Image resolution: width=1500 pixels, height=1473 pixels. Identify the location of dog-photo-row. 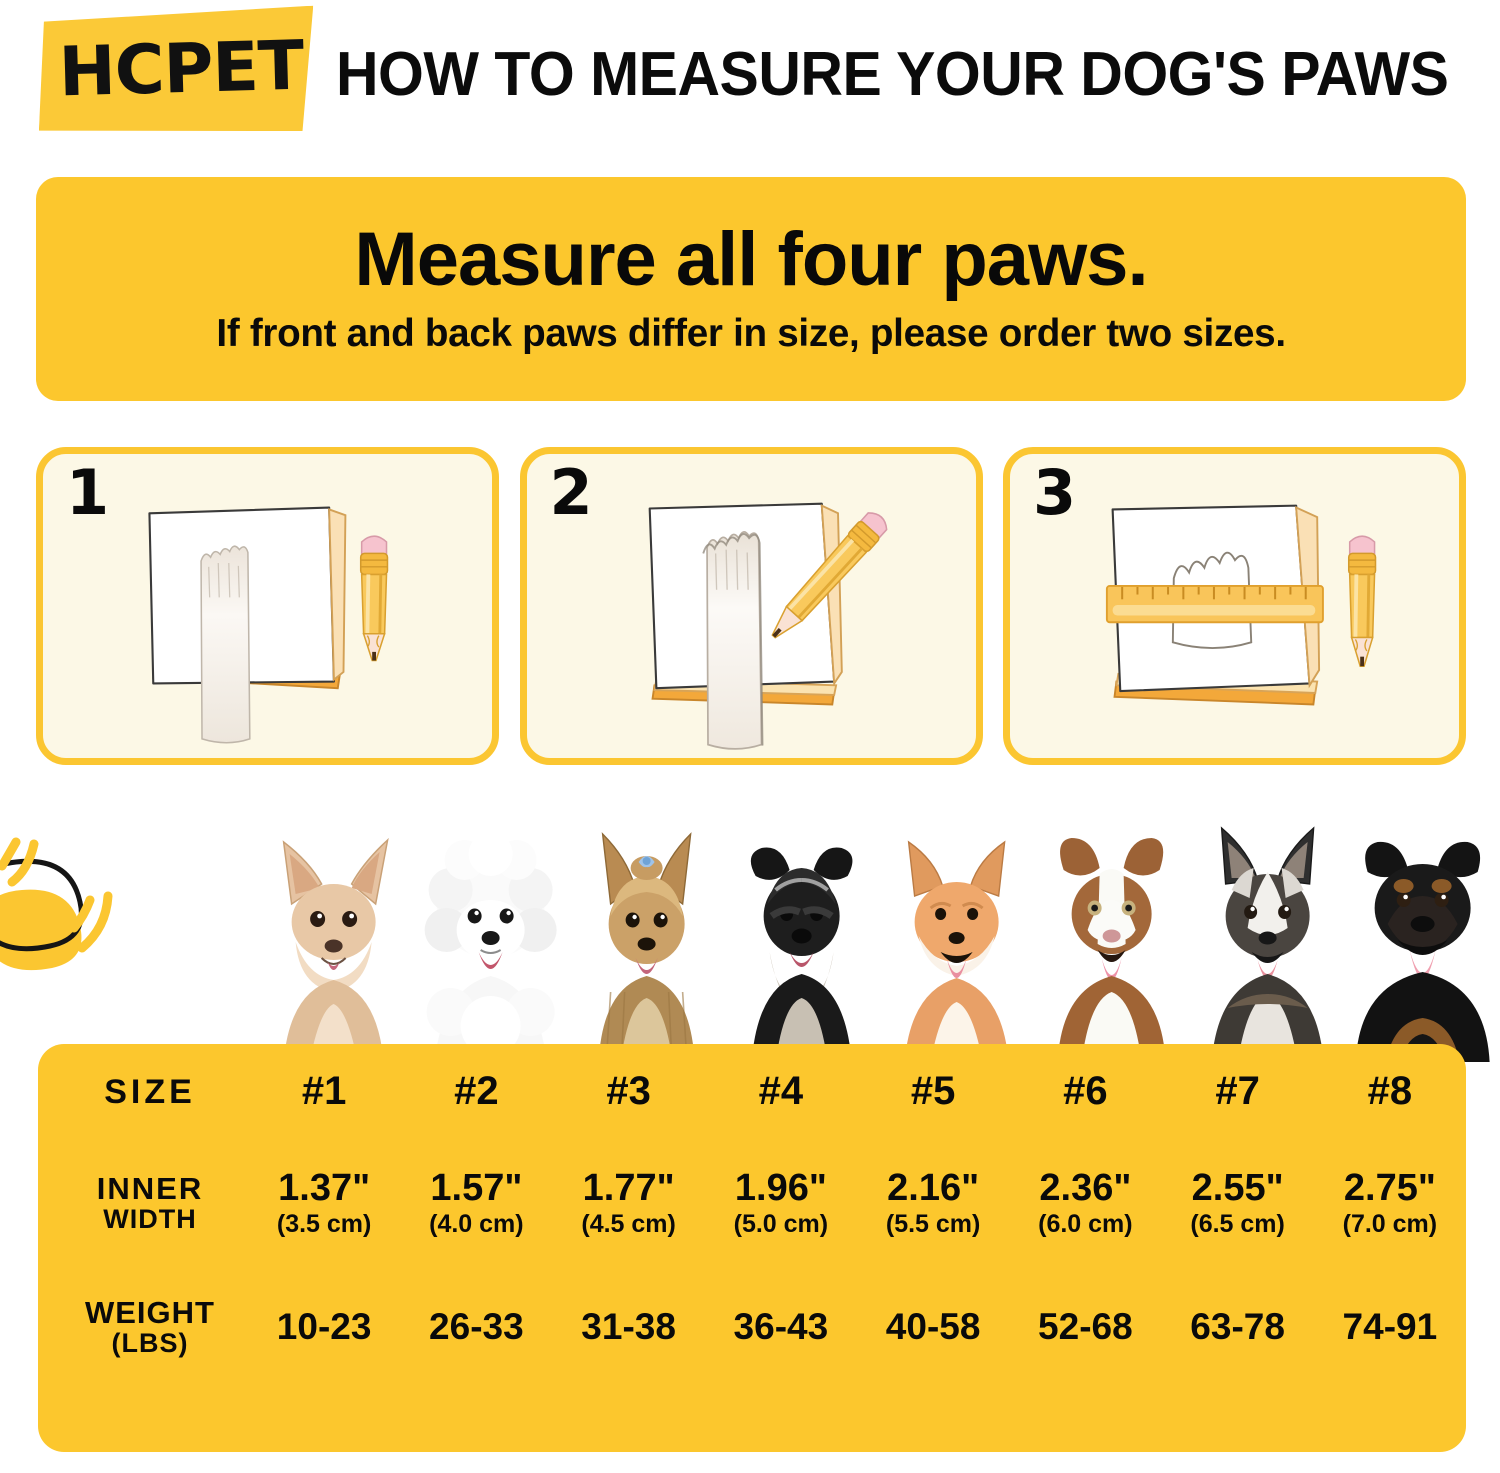
(879, 937).